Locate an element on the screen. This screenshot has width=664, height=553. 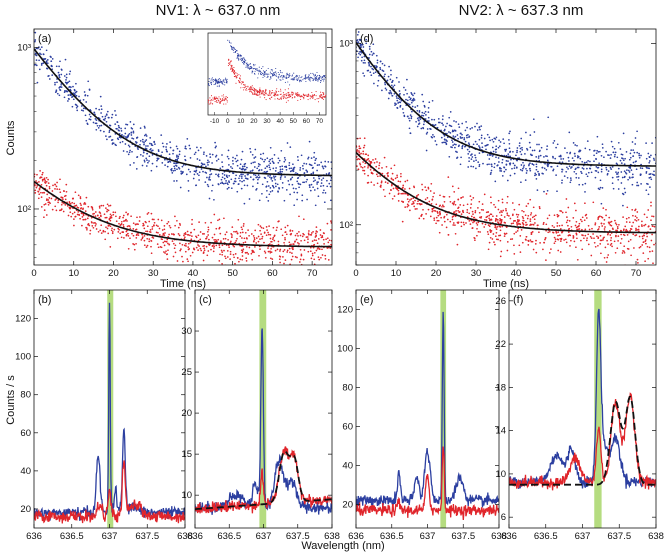
x-tick-label: 636.5 is located at coordinates (72, 536).